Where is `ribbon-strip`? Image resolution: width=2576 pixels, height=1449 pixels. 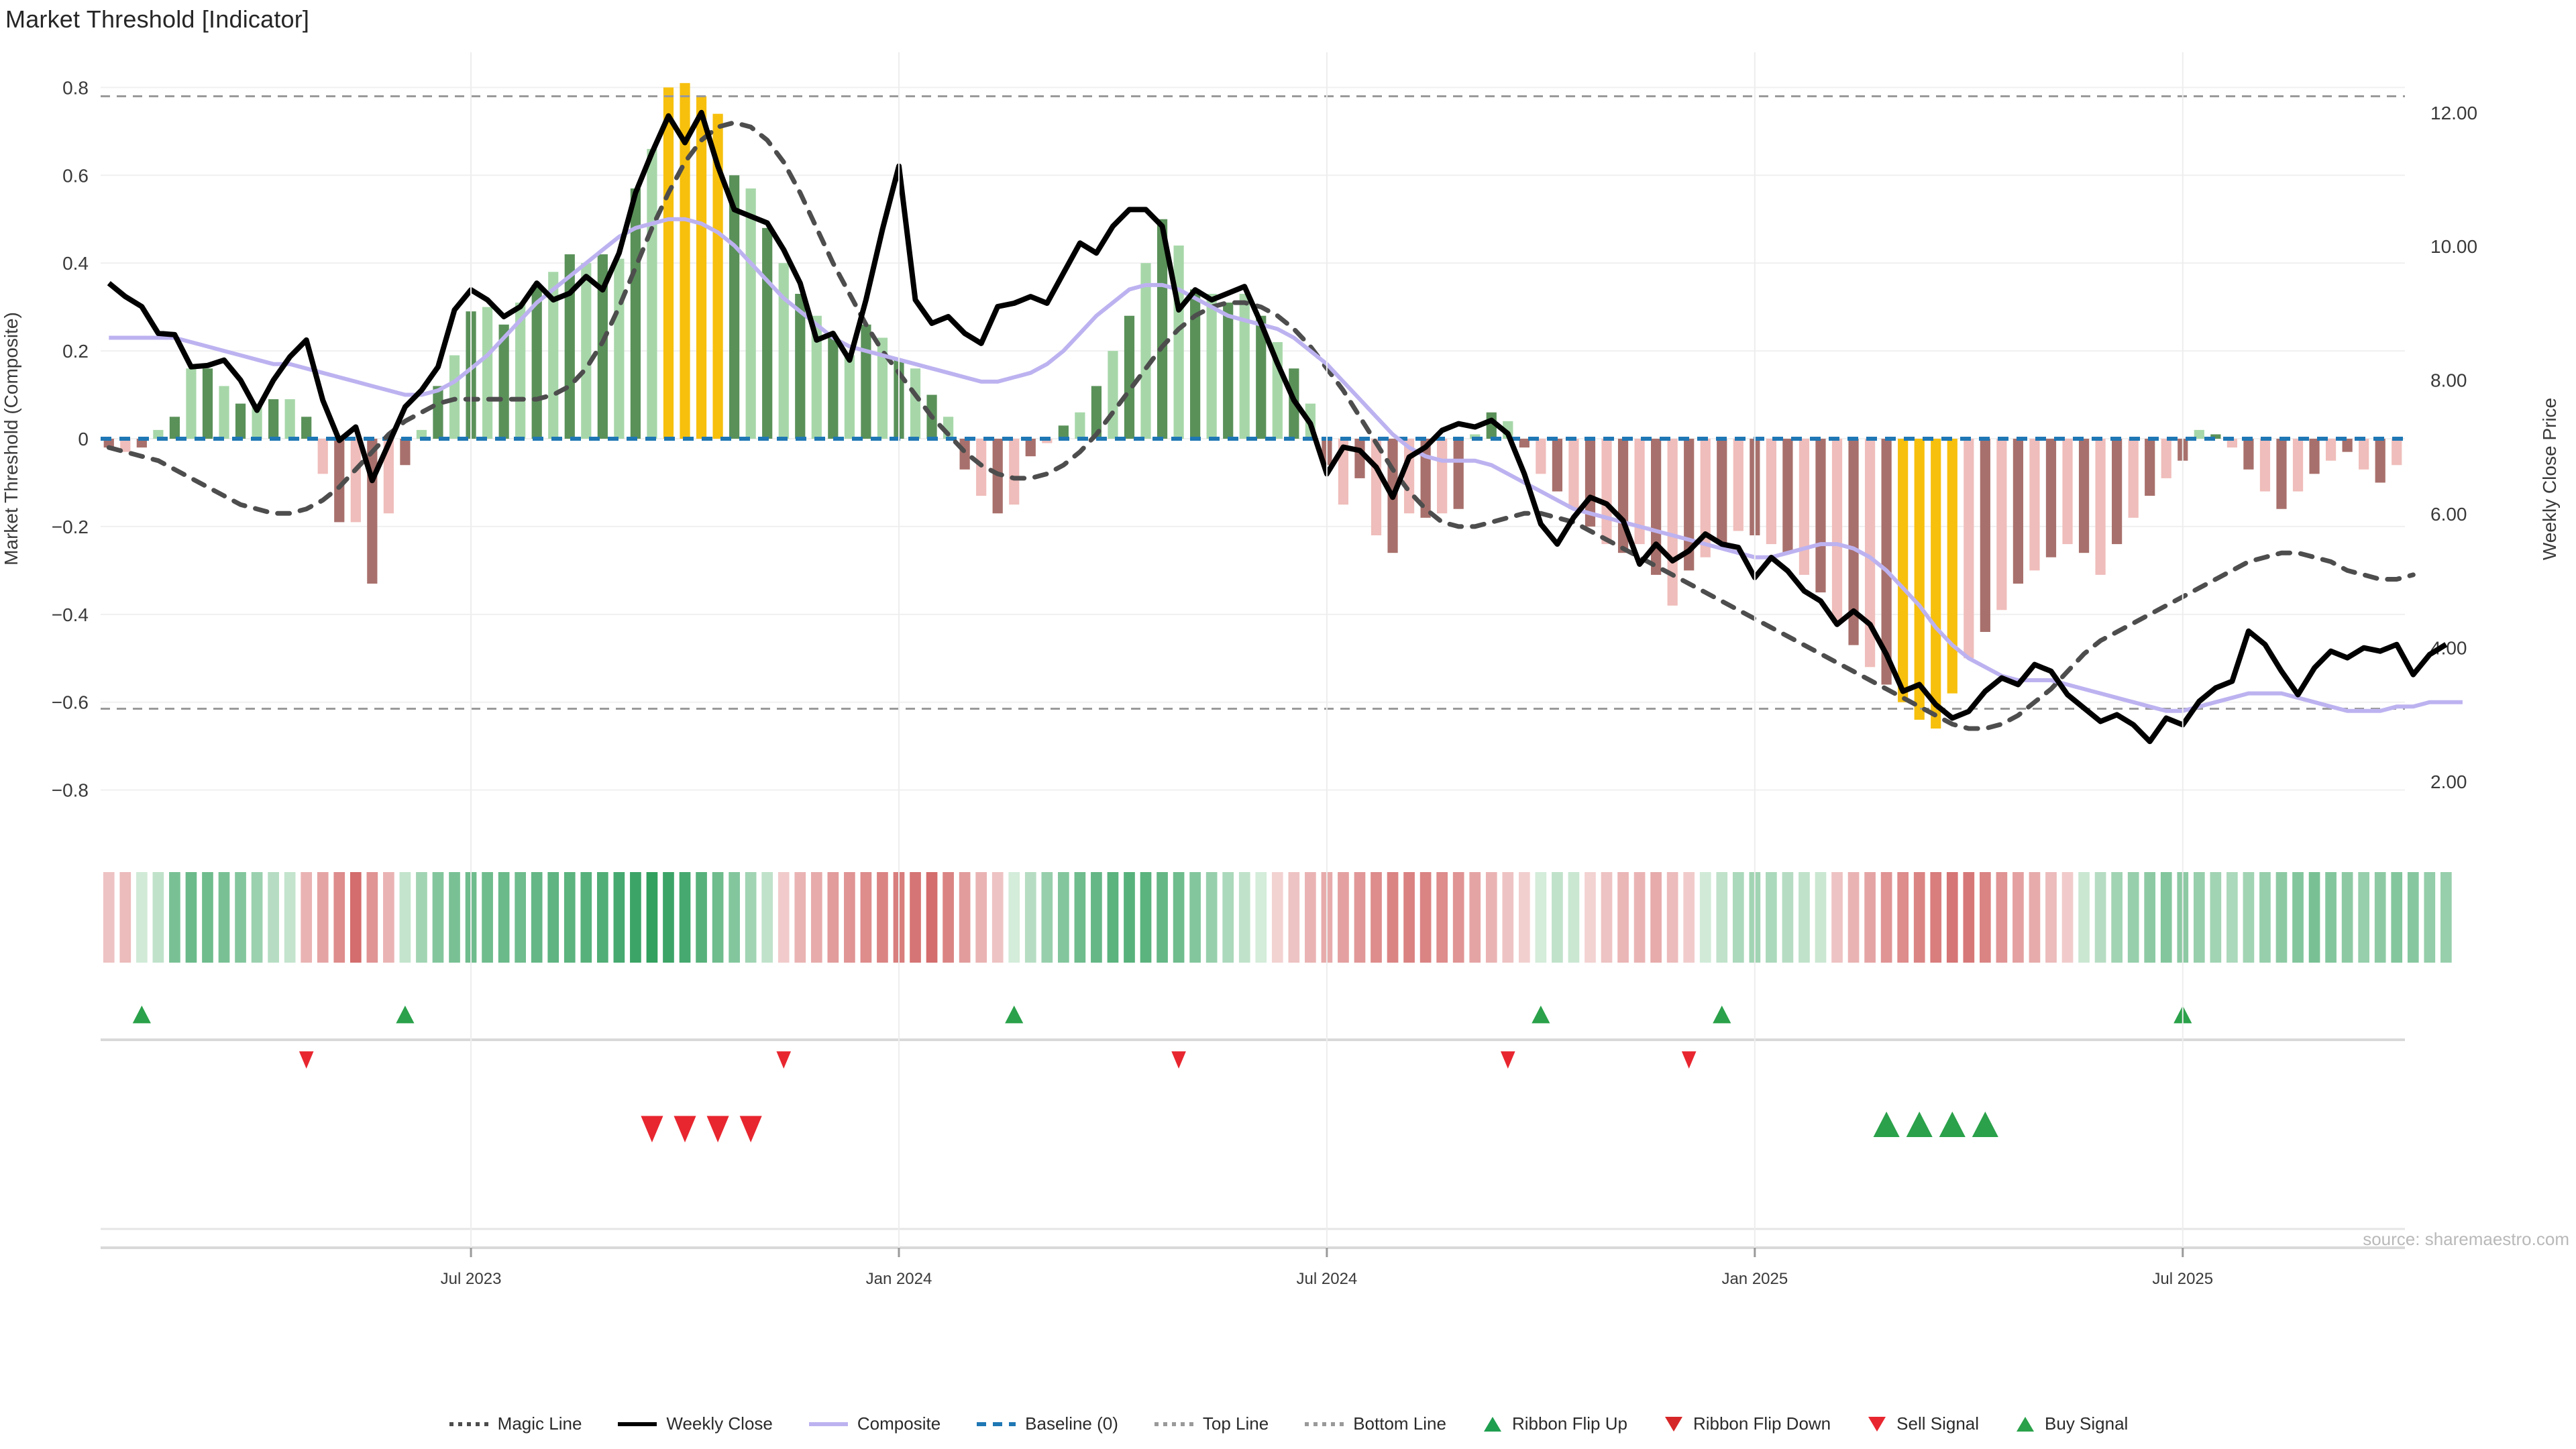
ribbon-strip is located at coordinates (1277, 917).